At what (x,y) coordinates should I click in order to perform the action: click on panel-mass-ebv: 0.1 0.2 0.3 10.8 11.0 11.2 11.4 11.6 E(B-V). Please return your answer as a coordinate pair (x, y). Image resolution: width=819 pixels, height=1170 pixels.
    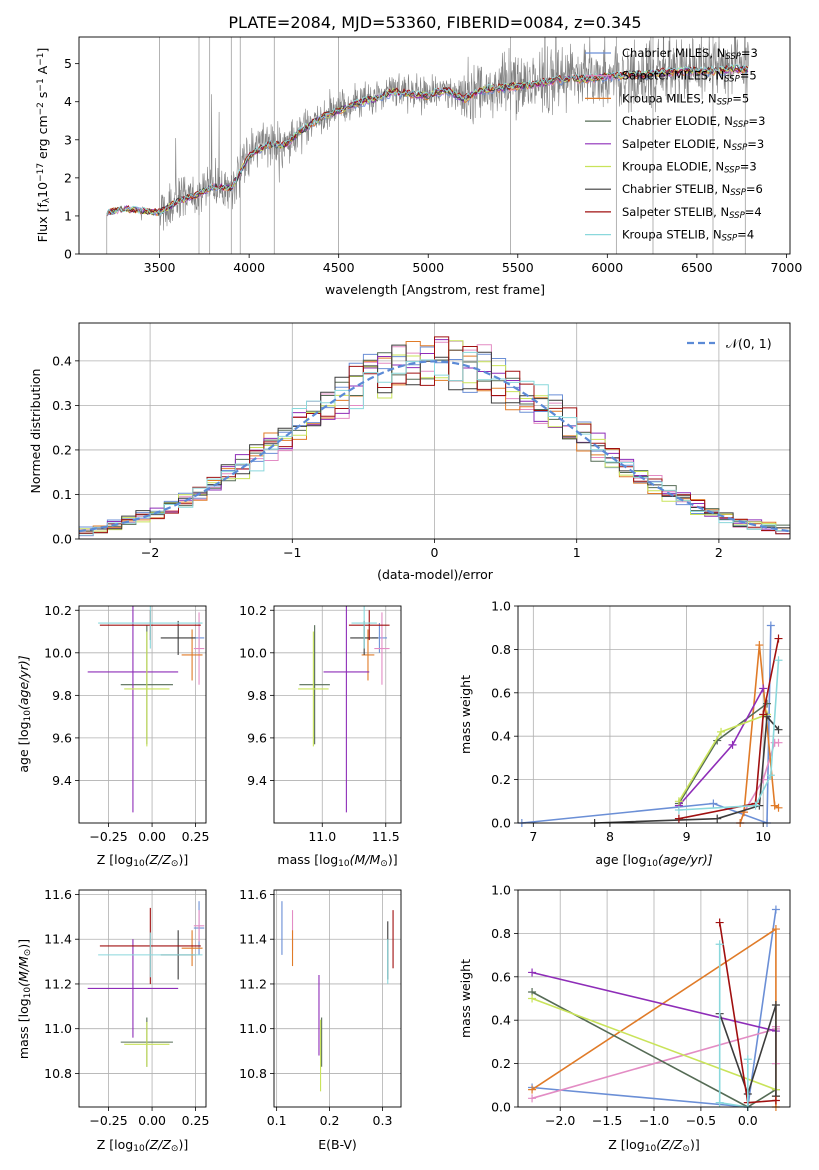
    Looking at the image, I should click on (320, 1019).